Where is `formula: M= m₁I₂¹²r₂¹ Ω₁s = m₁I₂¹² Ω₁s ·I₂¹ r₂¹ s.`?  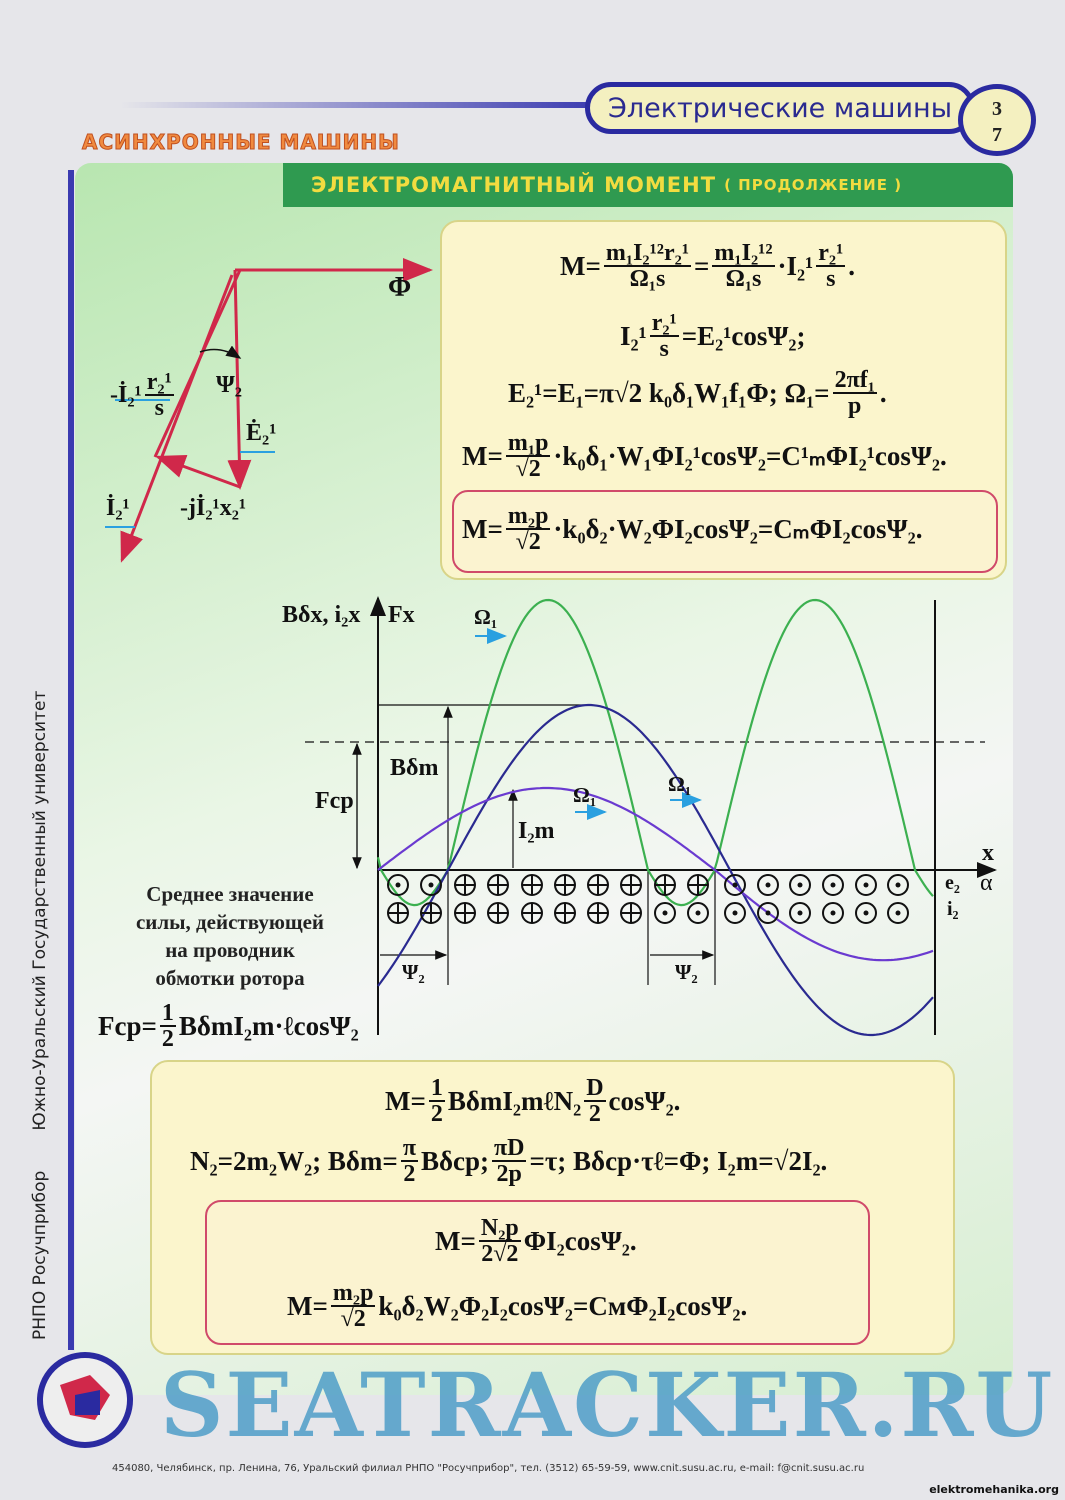 formula: M= m₁I₂¹²r₂¹ Ω₁s = m₁I₂¹² Ω₁s ·I₂¹ r₂¹ s. is located at coordinates (707, 266).